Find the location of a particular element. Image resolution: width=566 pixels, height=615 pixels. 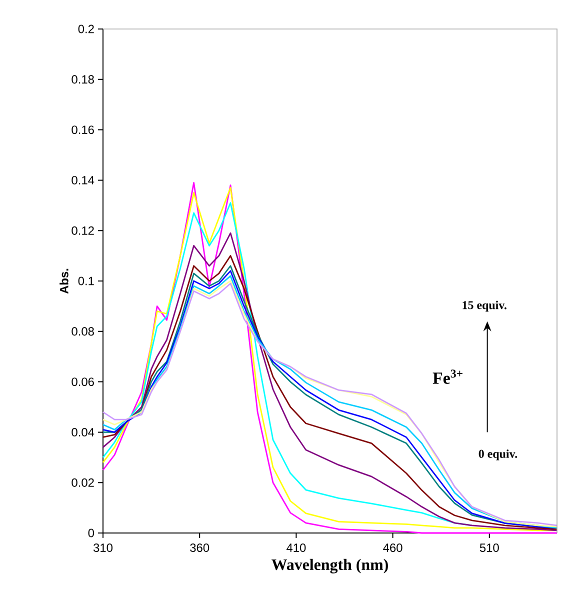

x-tick-label: 510 is located at coordinates (489, 548).